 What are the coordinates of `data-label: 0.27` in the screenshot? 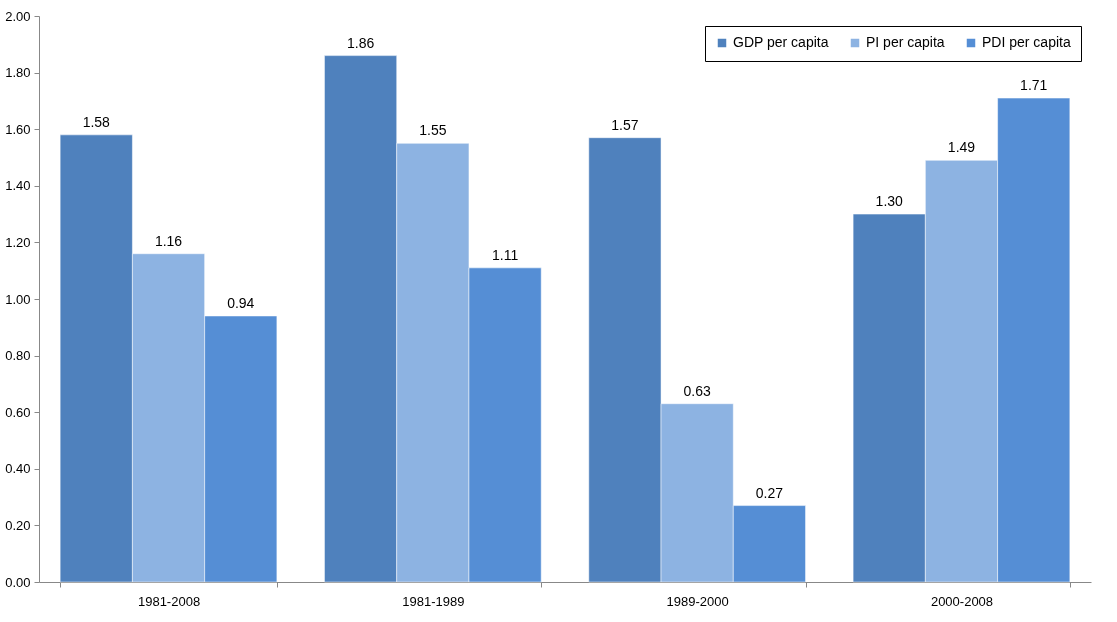 It's located at (769, 492).